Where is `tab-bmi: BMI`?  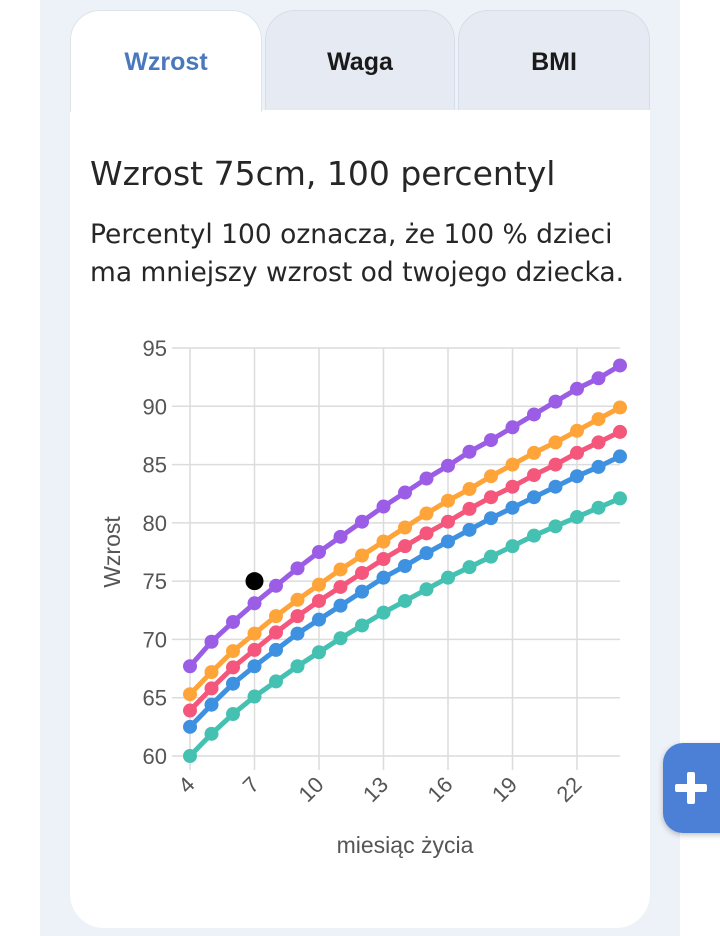
tab-bmi: BMI is located at coordinates (554, 61).